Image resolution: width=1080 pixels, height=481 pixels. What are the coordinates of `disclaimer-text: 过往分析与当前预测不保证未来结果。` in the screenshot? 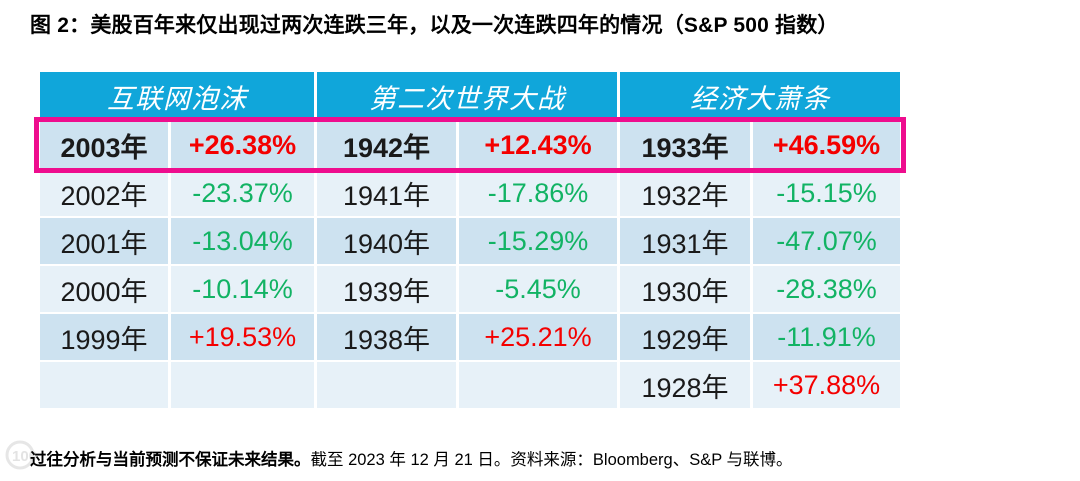 It's located at (170, 460).